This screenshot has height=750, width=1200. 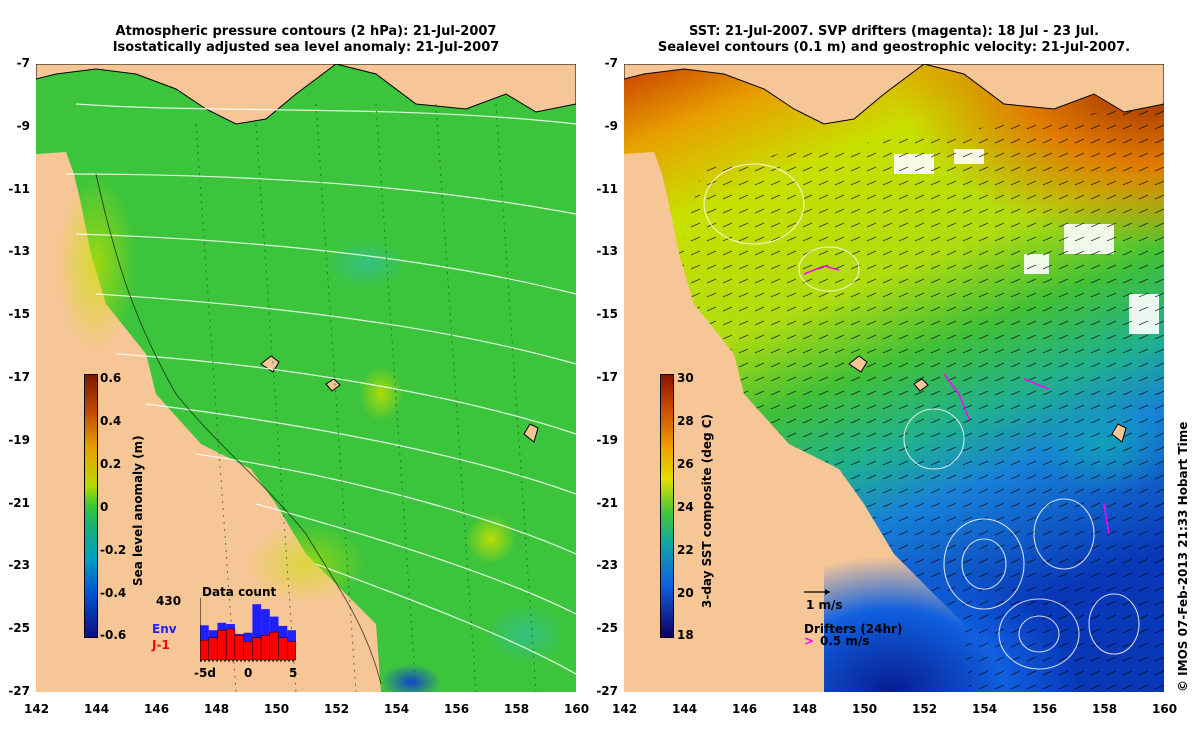 What do you see at coordinates (205, 673) in the screenshot?
I see `dc-xtick: -5d` at bounding box center [205, 673].